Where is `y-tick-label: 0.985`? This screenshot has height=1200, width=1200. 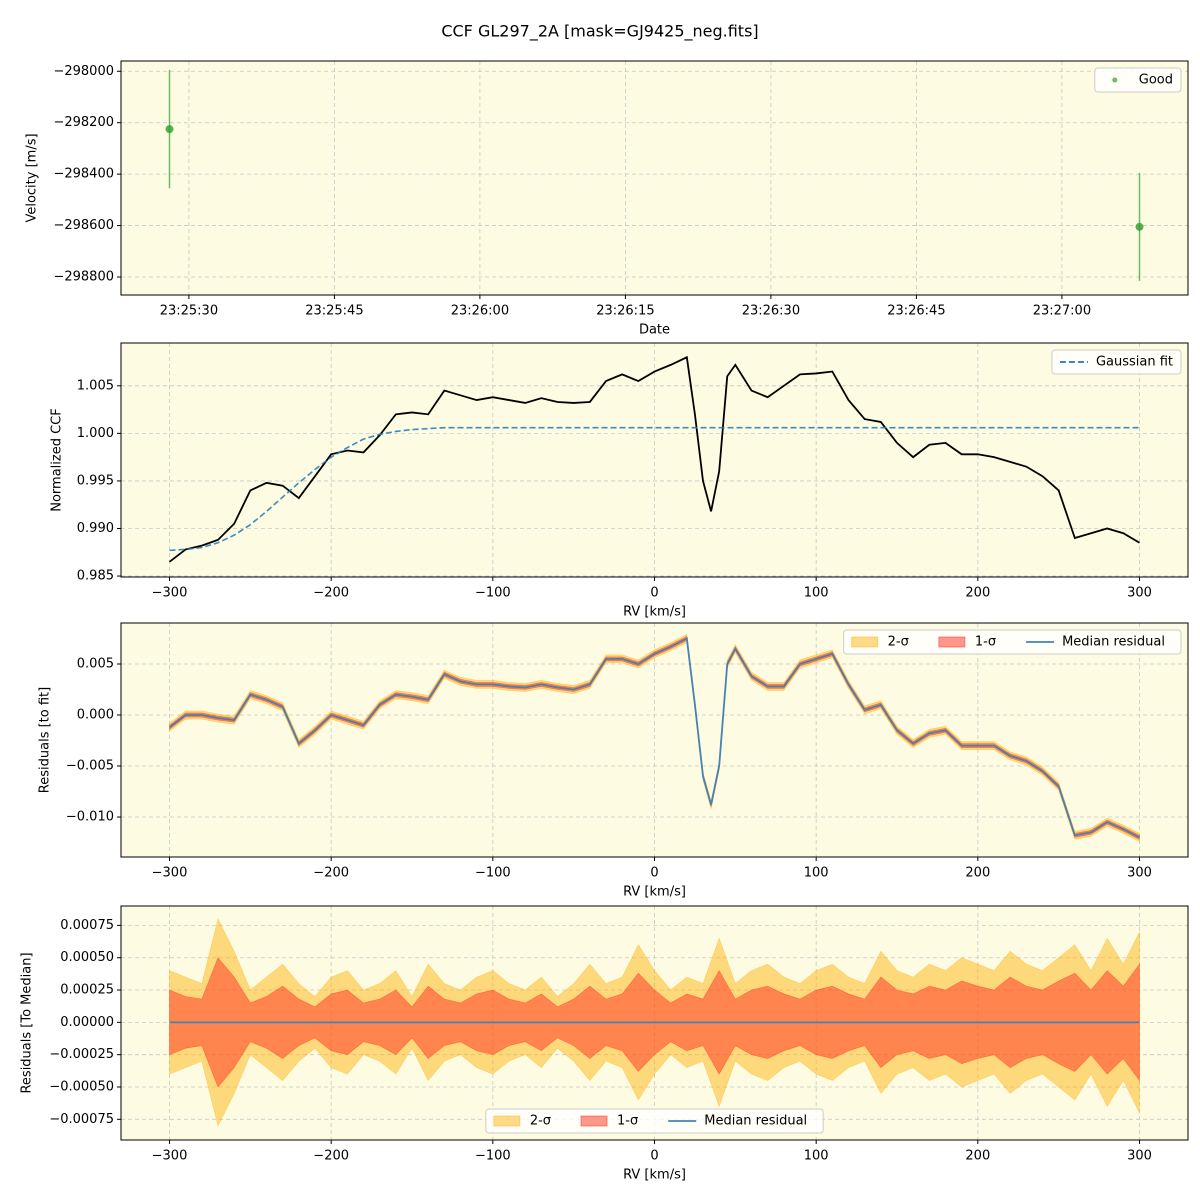 y-tick-label: 0.985 is located at coordinates (95, 576).